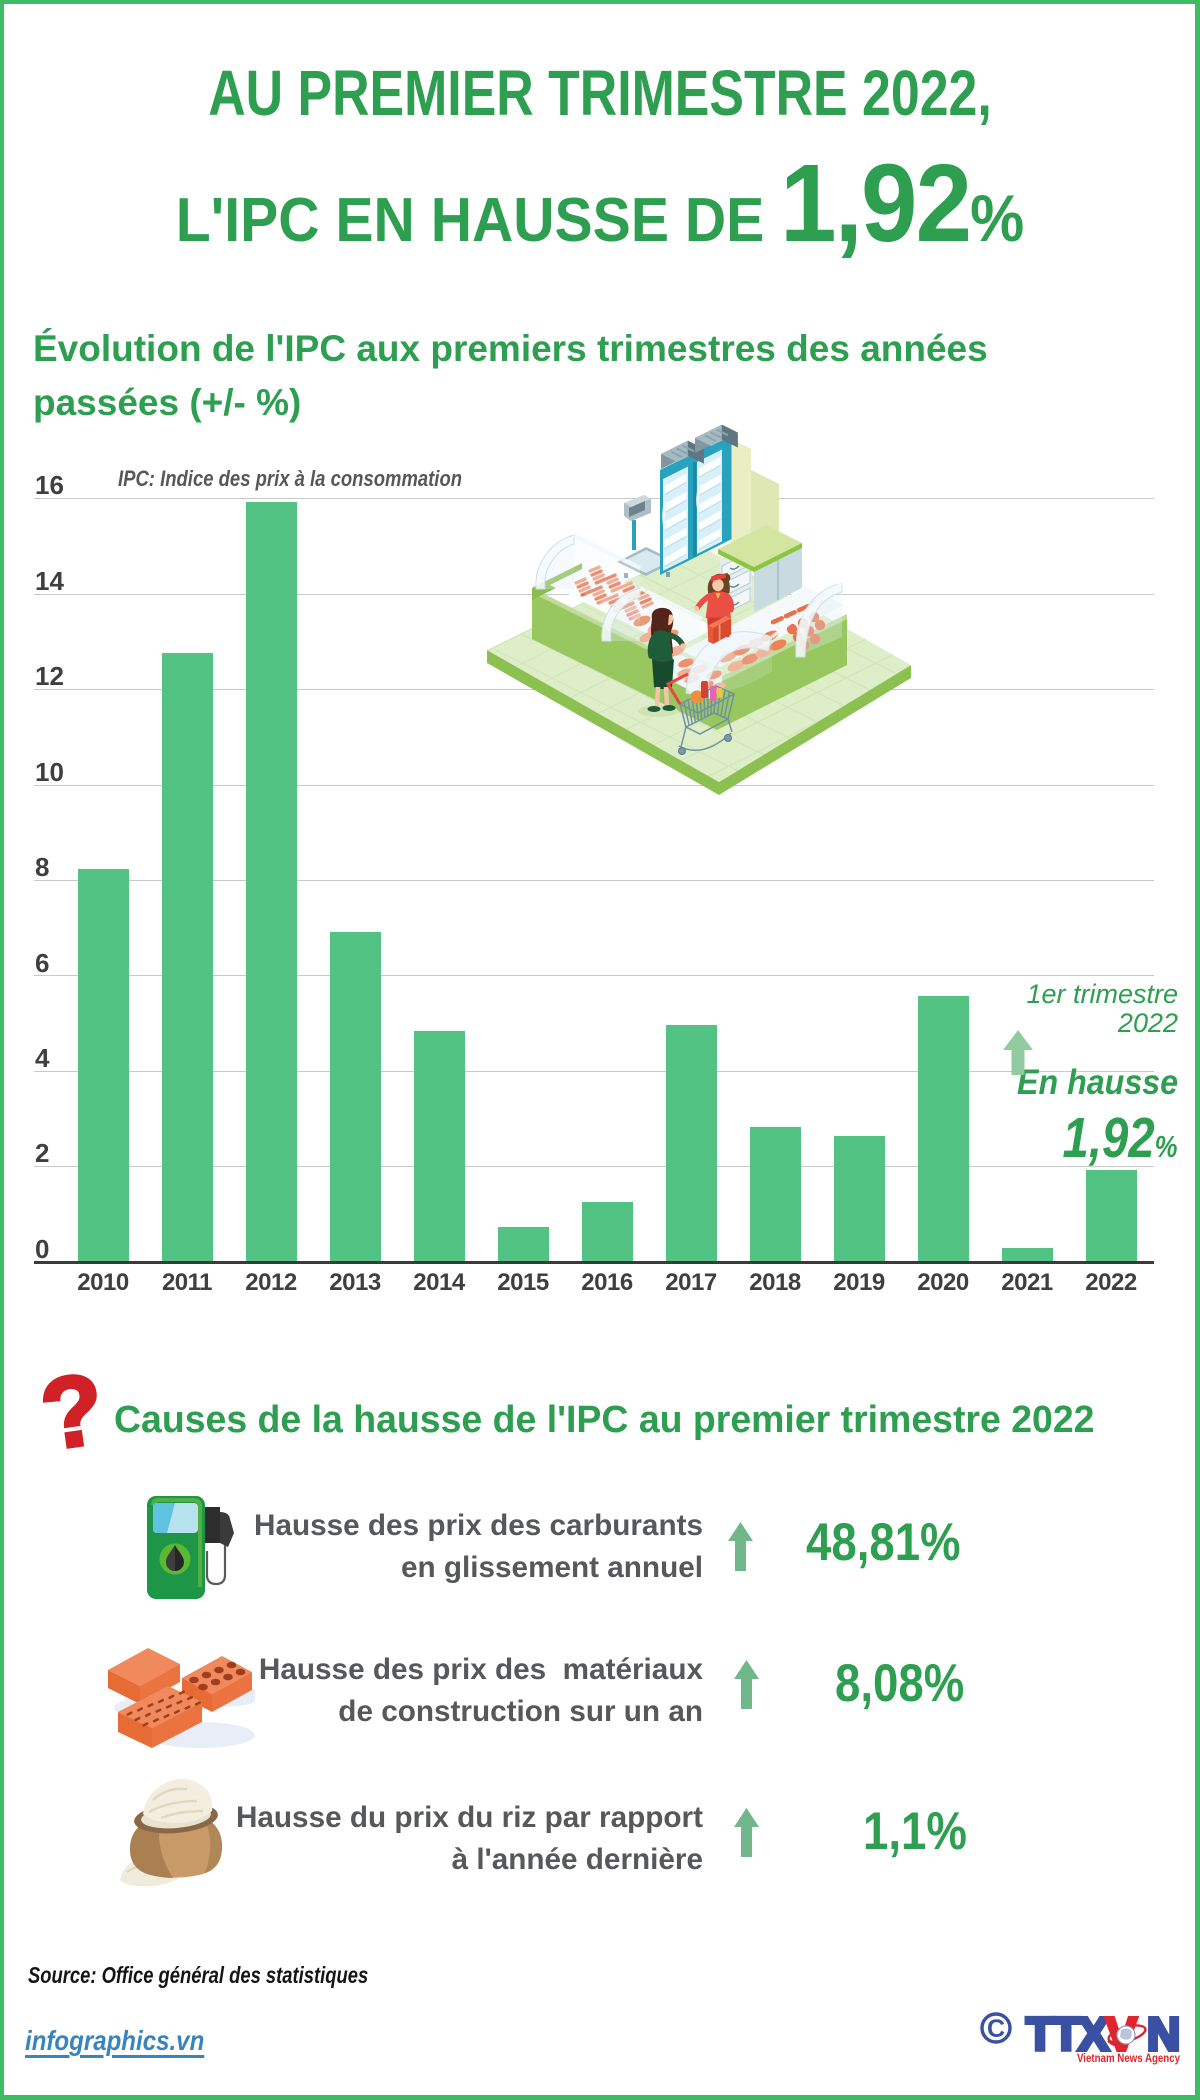  Describe the element at coordinates (1128, 2058) in the screenshot. I see `svg-text: Vietnam News Agency` at that location.